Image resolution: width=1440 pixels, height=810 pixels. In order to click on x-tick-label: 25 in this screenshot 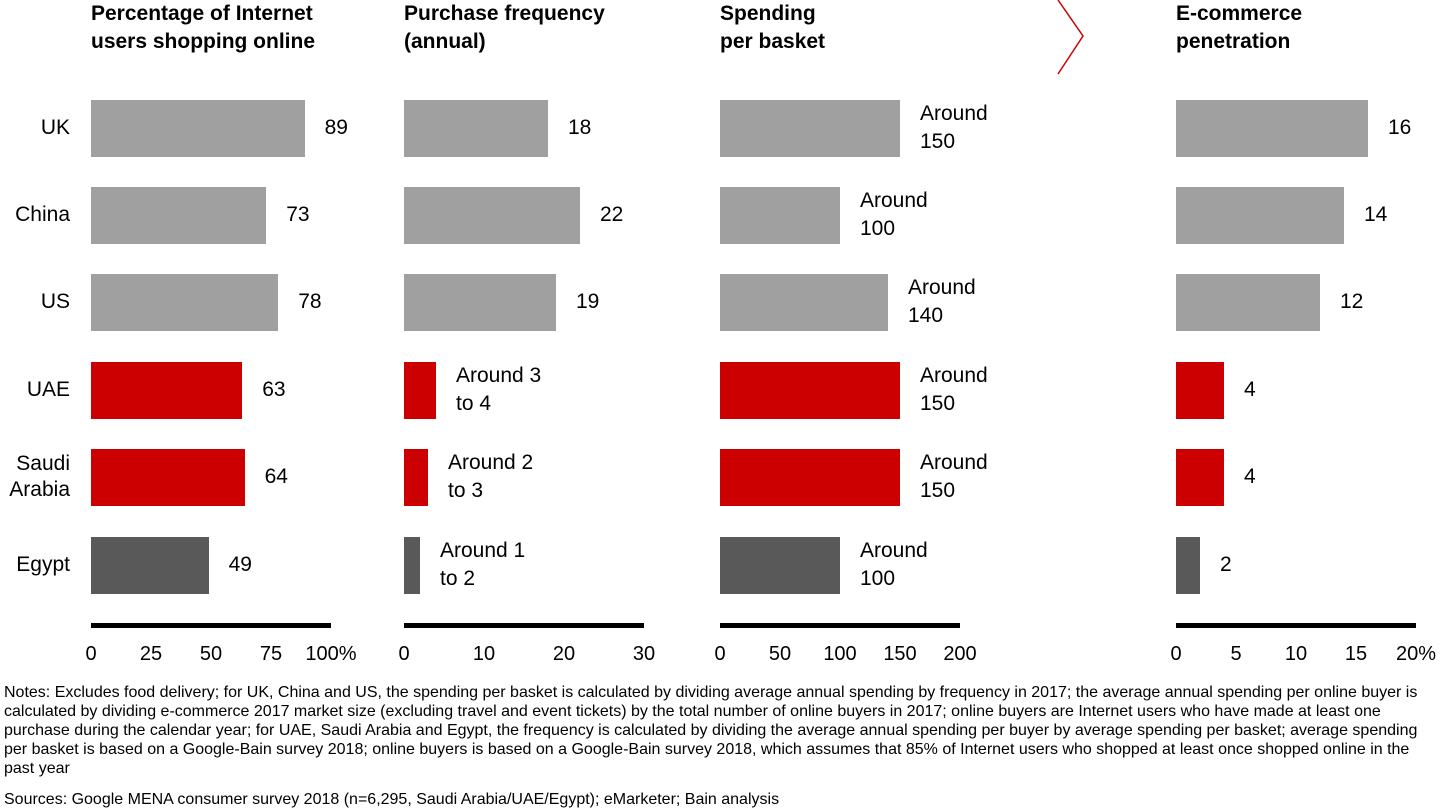, I will do `click(151, 654)`.